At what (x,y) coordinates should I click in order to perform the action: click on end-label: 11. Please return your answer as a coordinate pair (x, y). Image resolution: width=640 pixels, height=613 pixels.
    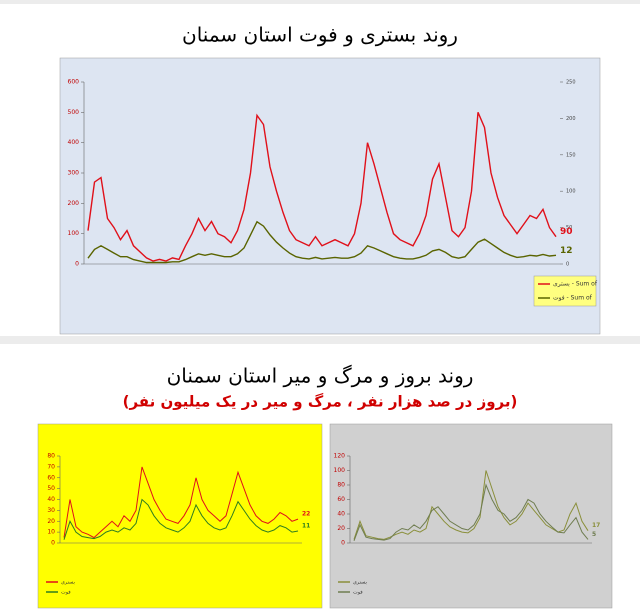
    Looking at the image, I should click on (306, 526).